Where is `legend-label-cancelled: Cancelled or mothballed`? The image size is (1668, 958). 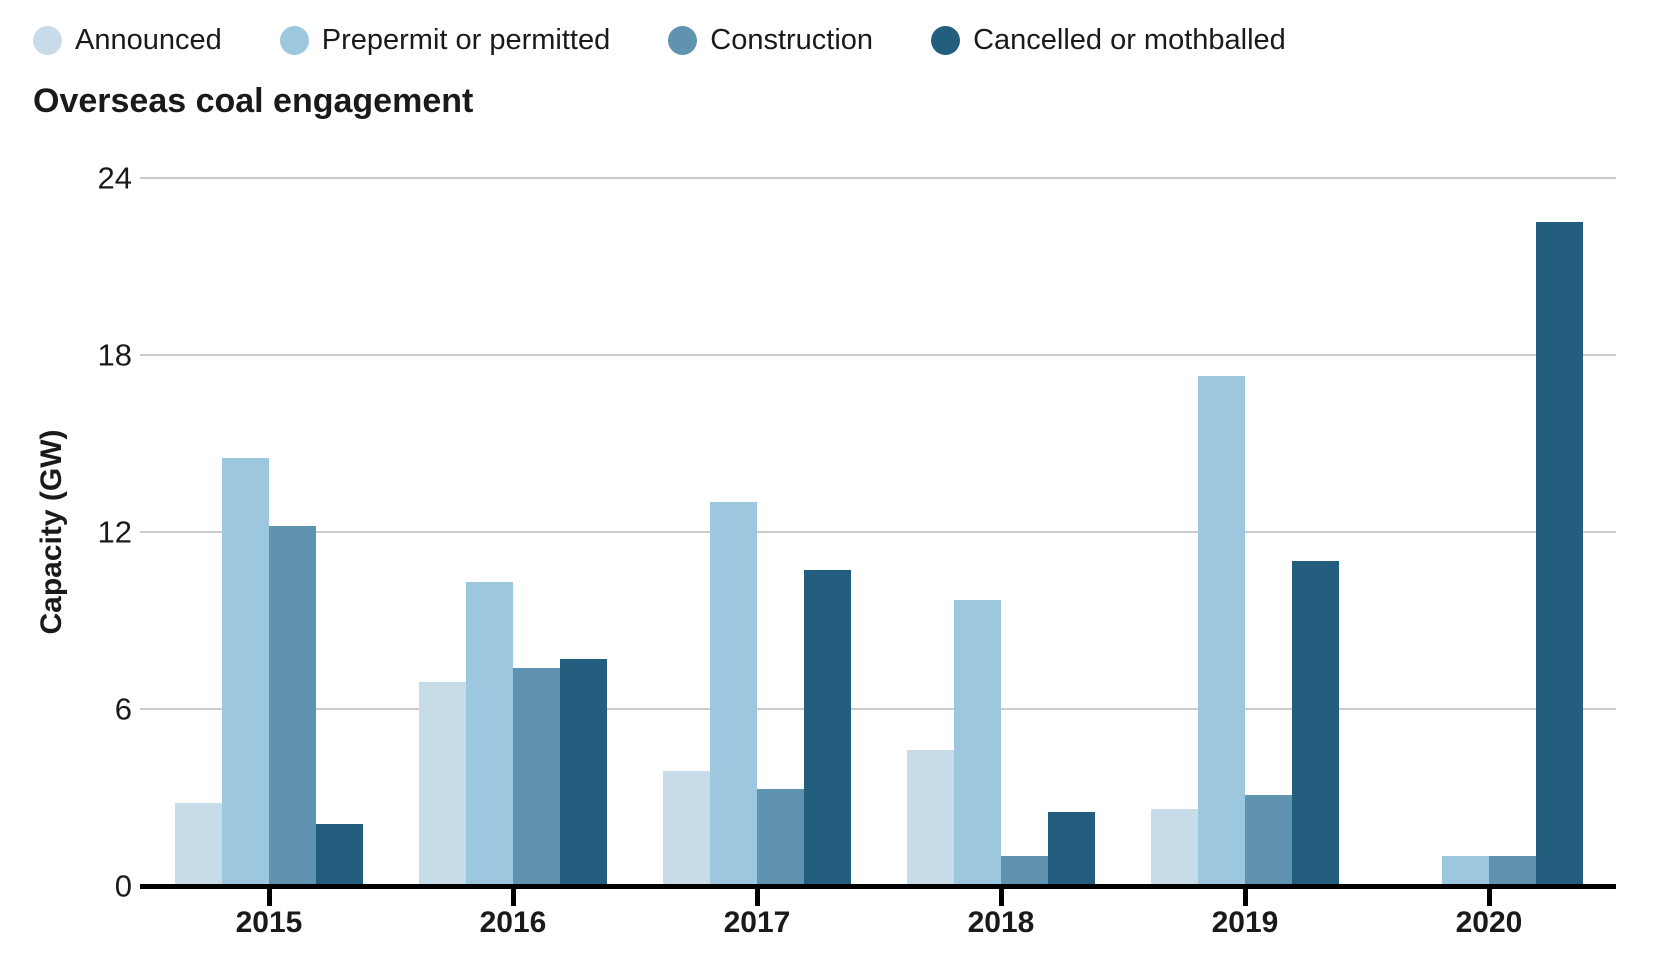 legend-label-cancelled: Cancelled or mothballed is located at coordinates (1129, 40).